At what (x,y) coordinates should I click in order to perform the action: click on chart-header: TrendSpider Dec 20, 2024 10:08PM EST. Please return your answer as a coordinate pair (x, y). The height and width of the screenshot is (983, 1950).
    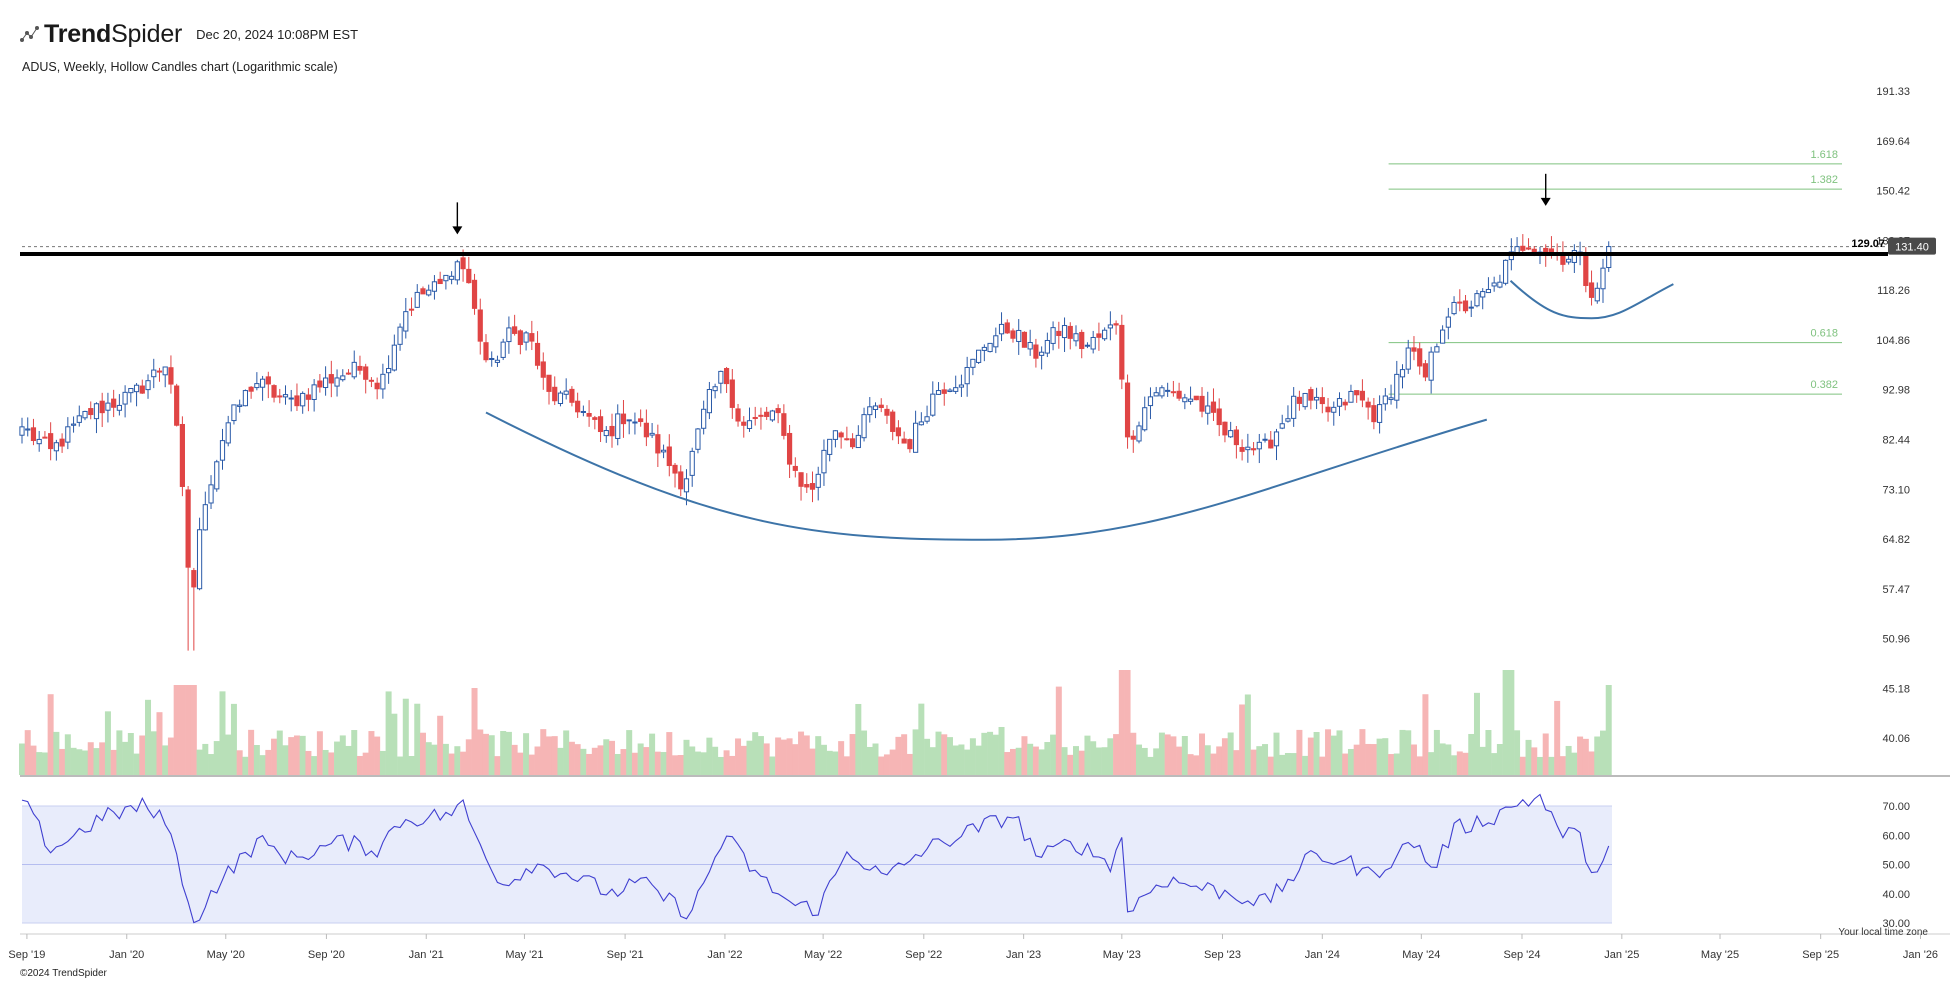
    Looking at the image, I should click on (188, 34).